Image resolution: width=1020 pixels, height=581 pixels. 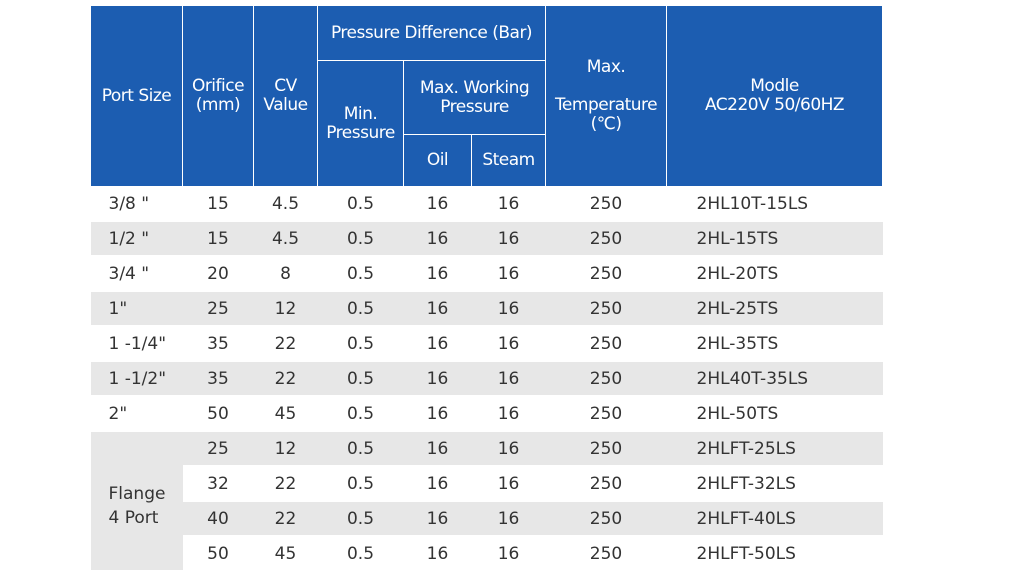 I want to click on port-size-cell: 2", so click(x=136, y=414).